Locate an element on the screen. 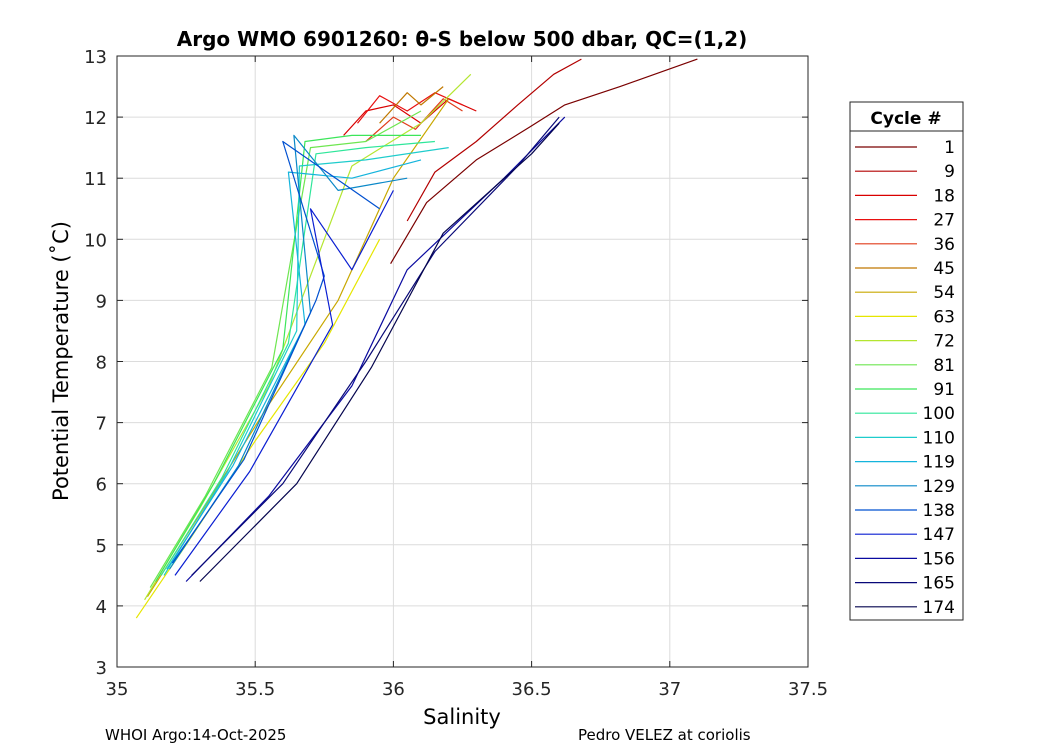  legend-label-129: 129 is located at coordinates (939, 487).